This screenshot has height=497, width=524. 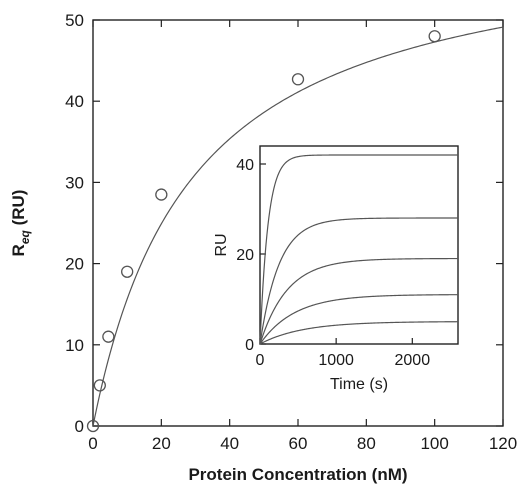 What do you see at coordinates (298, 443) in the screenshot?
I see `main-x-tick-label: 60` at bounding box center [298, 443].